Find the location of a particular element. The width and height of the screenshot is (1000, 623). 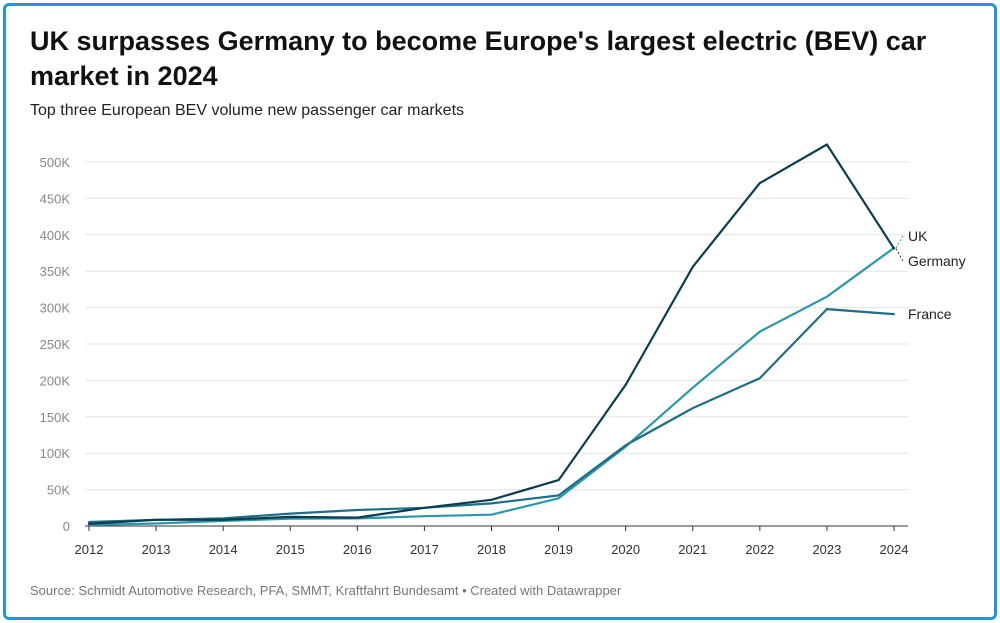

y-tick-label: 350K is located at coordinates (55, 271).